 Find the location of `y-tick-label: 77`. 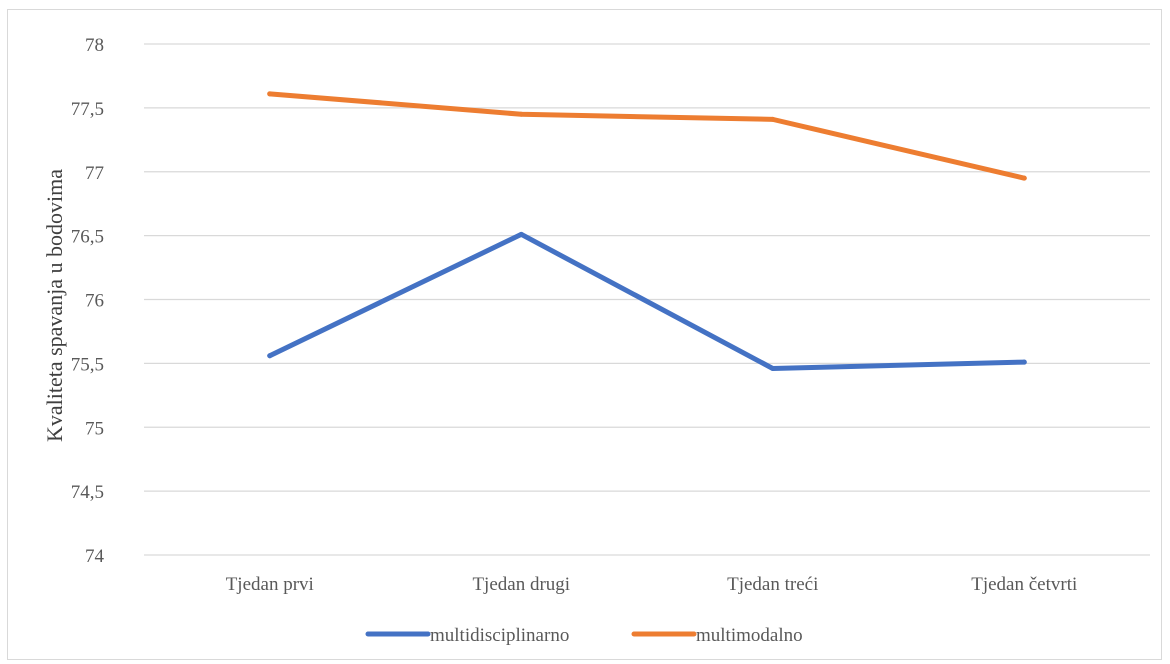

y-tick-label: 77 is located at coordinates (94, 173).